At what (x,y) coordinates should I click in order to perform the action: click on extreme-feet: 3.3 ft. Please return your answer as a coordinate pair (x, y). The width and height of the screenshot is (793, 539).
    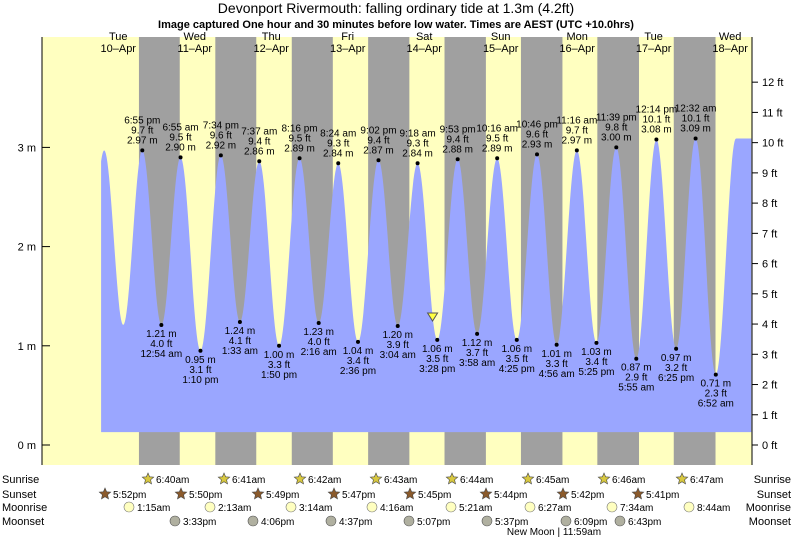
    Looking at the image, I should click on (557, 364).